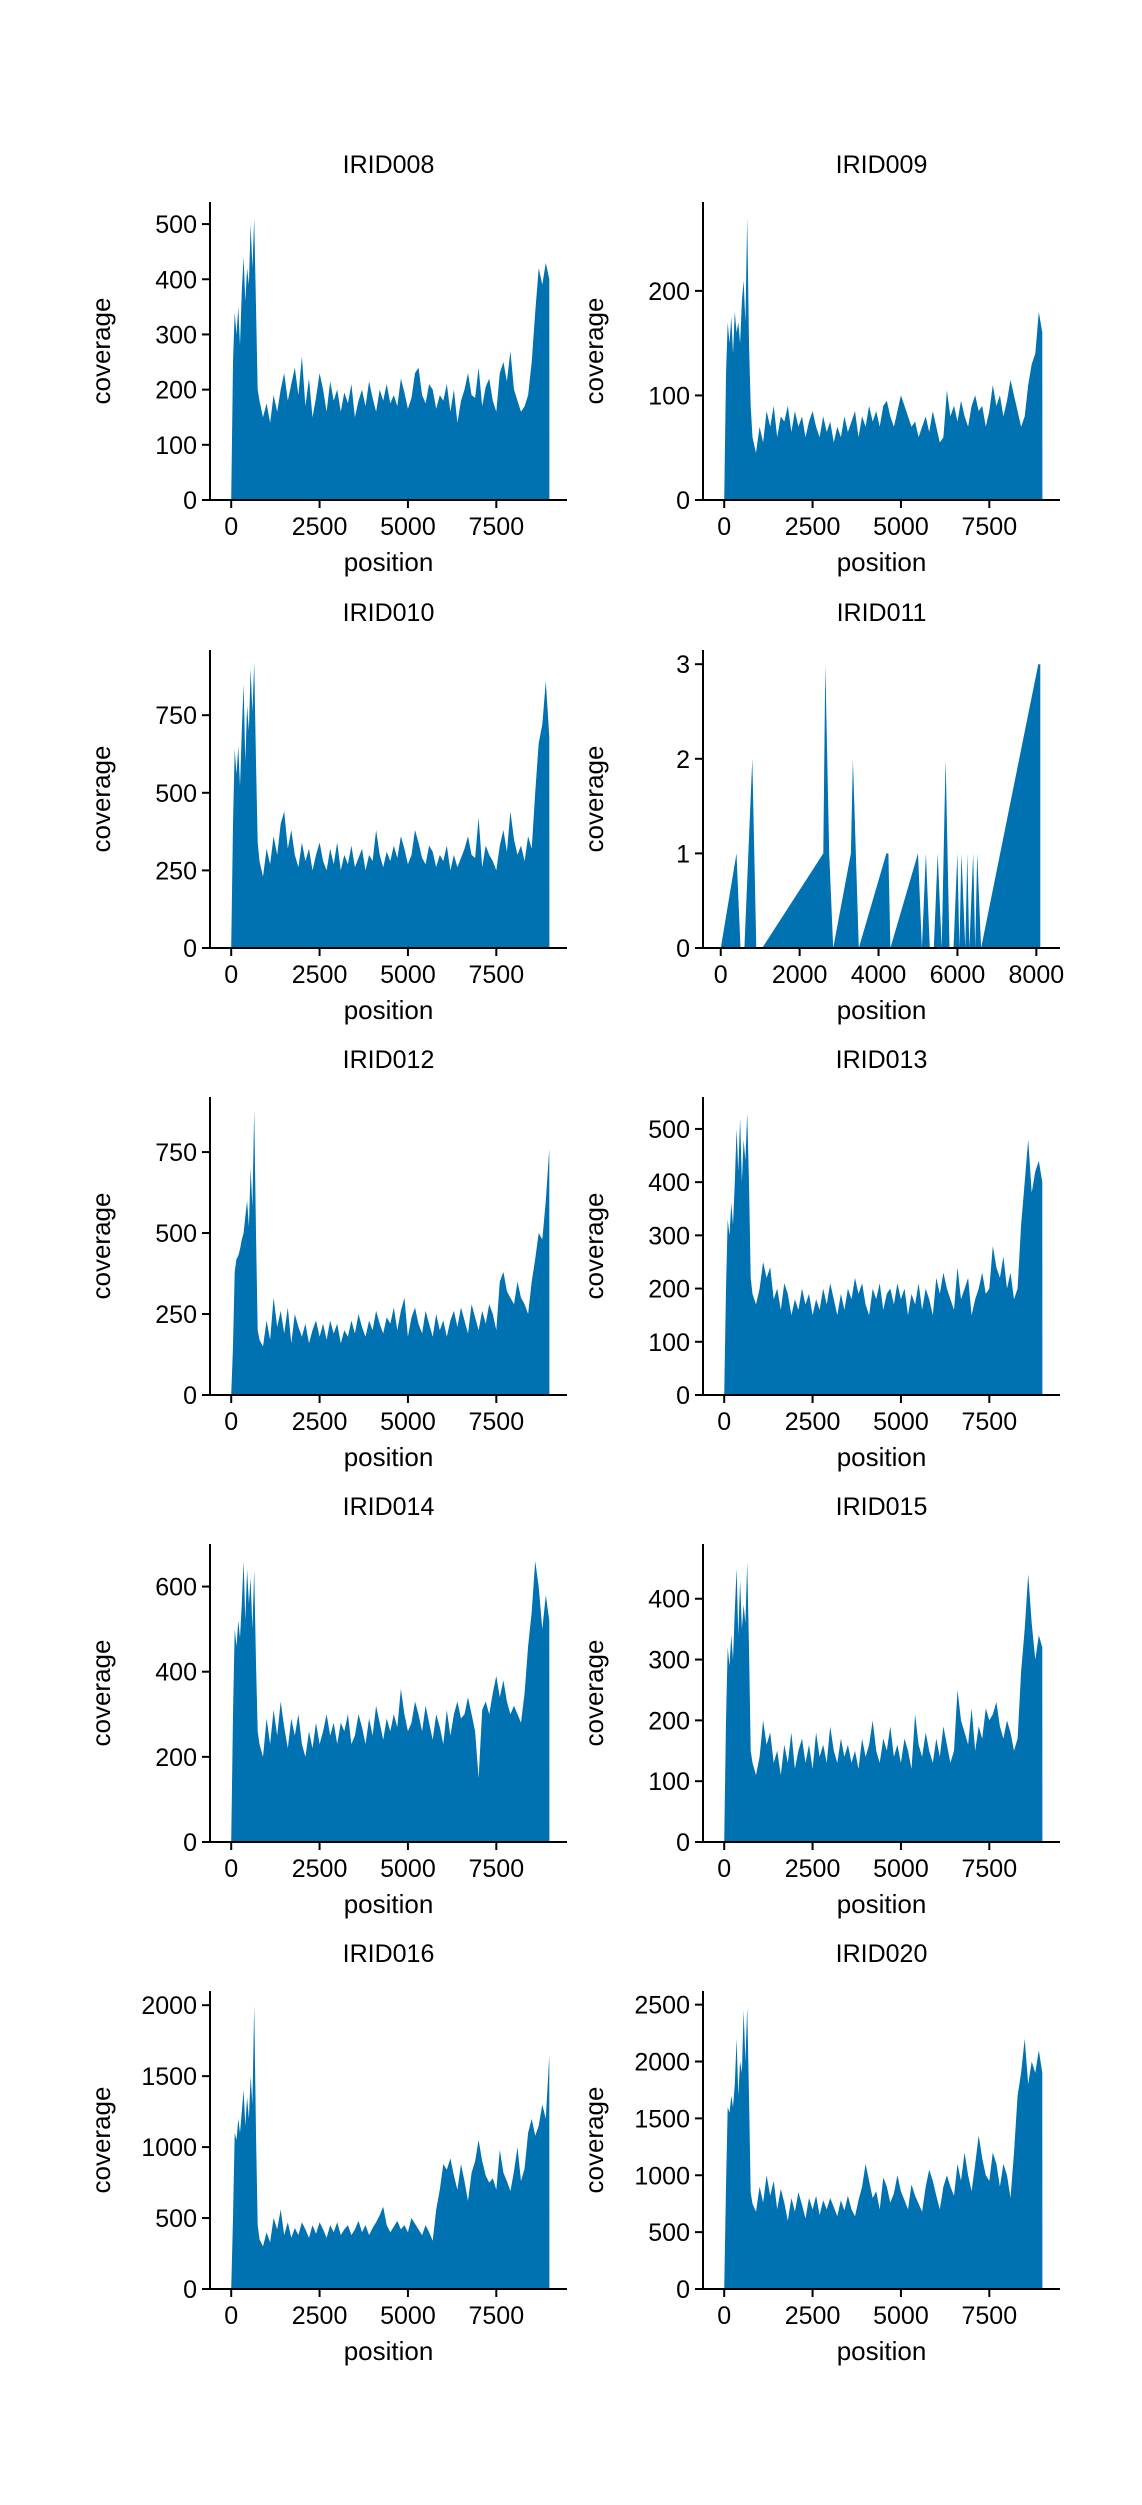  I want to click on subplot-title: IRID014, so click(389, 1507).